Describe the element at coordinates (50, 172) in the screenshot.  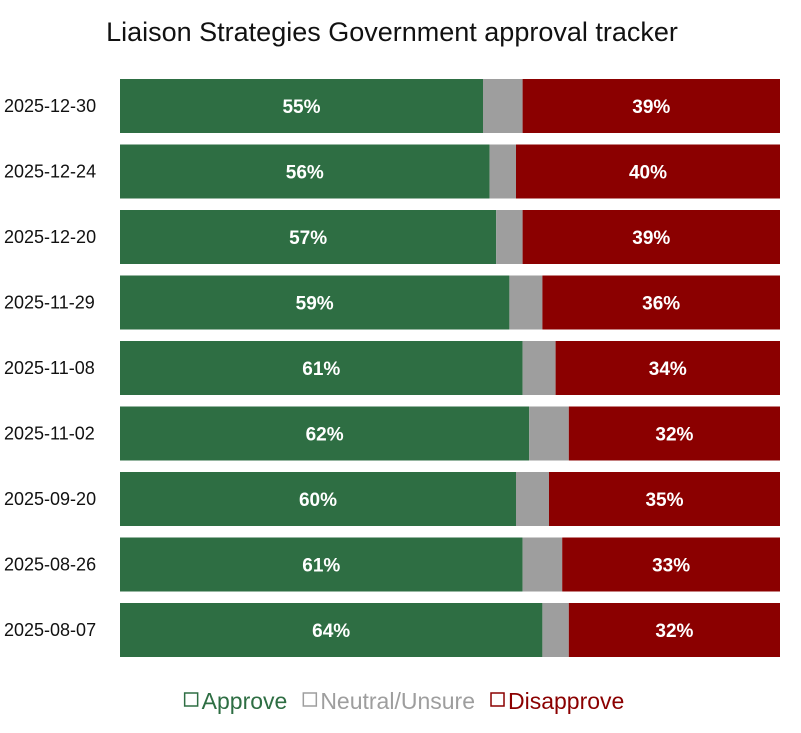
I see `category-label: 2025-12-24` at that location.